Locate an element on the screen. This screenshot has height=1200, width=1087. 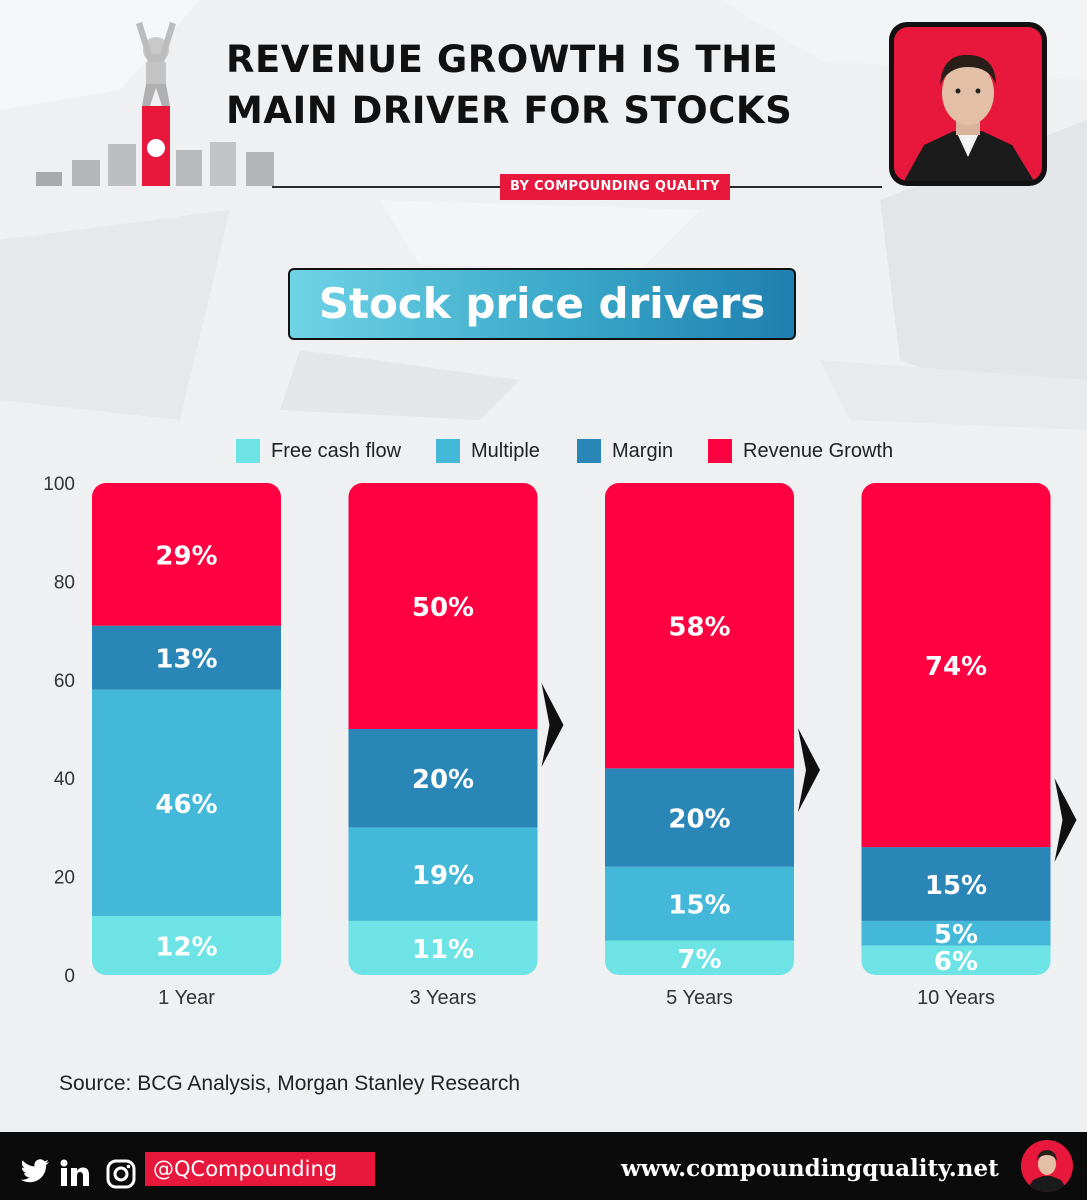
data-label: 19% is located at coordinates (443, 876).